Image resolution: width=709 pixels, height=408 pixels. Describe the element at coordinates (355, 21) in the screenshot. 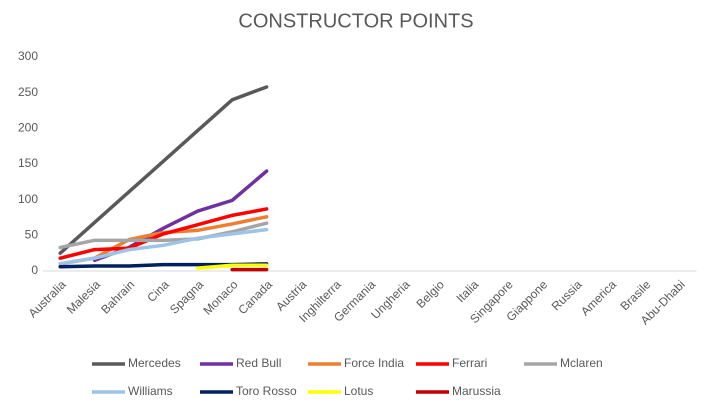

I see `chart-title: CONSTRUCTOR POINTS` at that location.